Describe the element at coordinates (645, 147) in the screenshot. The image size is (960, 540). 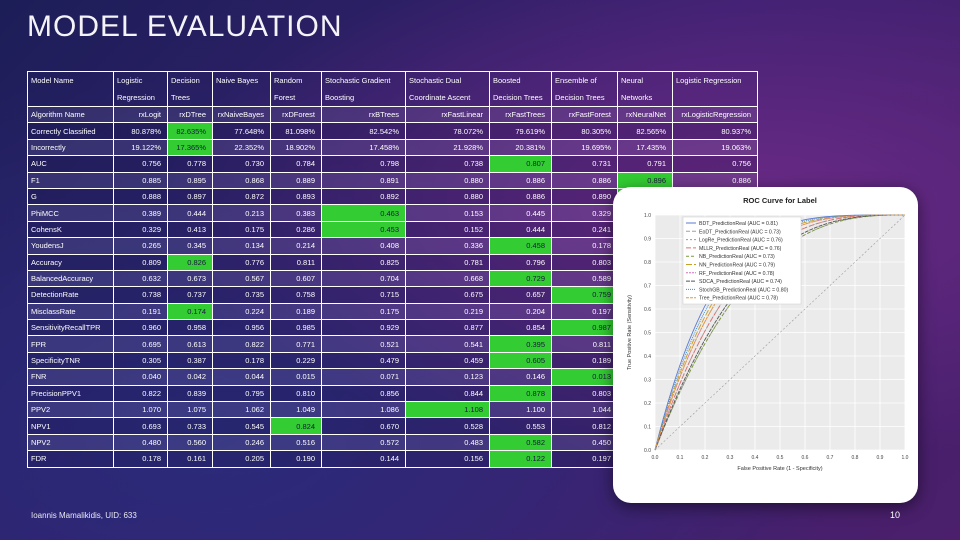
I see `table-cell: 17.435%` at that location.